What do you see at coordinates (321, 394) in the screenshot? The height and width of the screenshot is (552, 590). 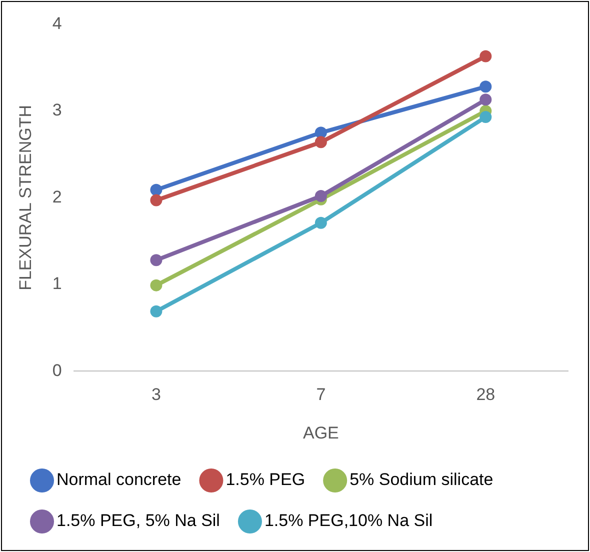 I see `x-tick-label: 7` at bounding box center [321, 394].